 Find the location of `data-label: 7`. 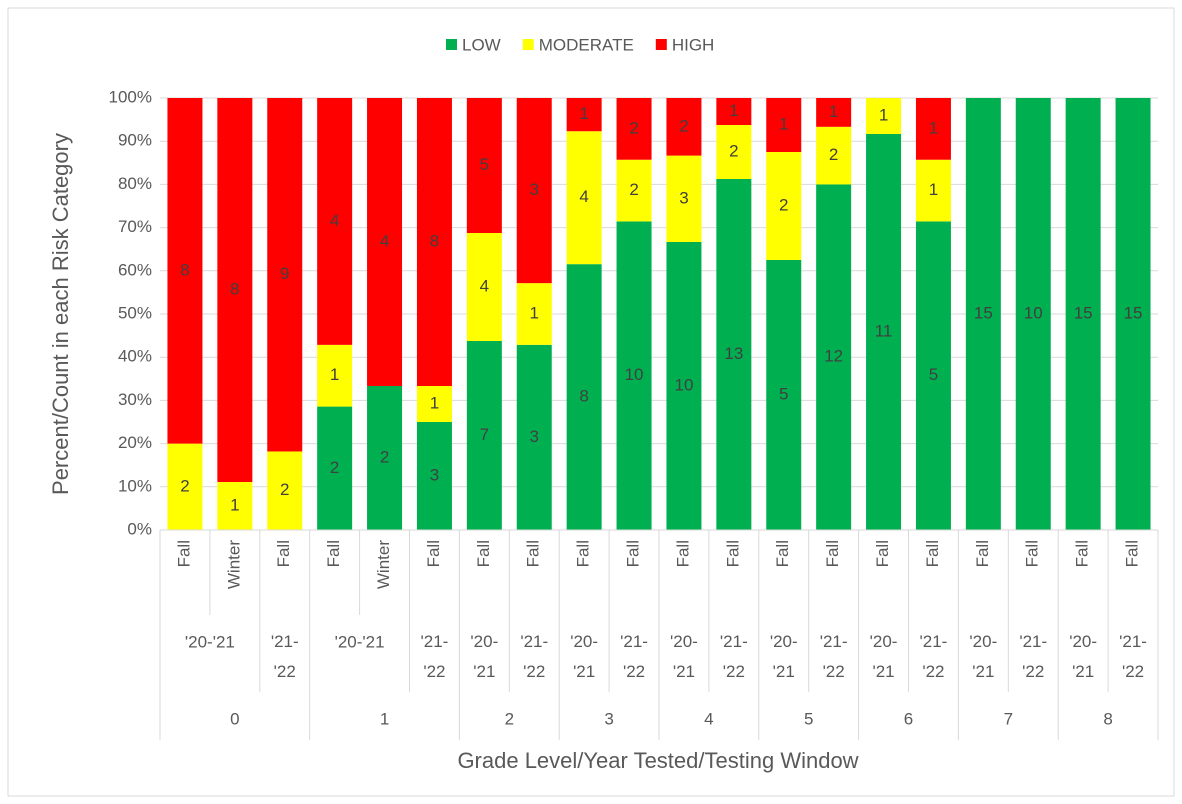

data-label: 7 is located at coordinates (484, 434).